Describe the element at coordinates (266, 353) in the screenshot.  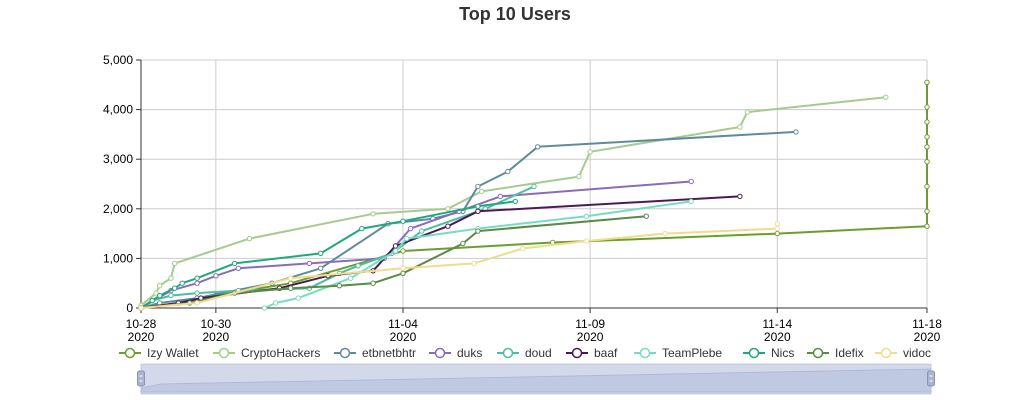
I see `legend-item: CryptoHackers` at that location.